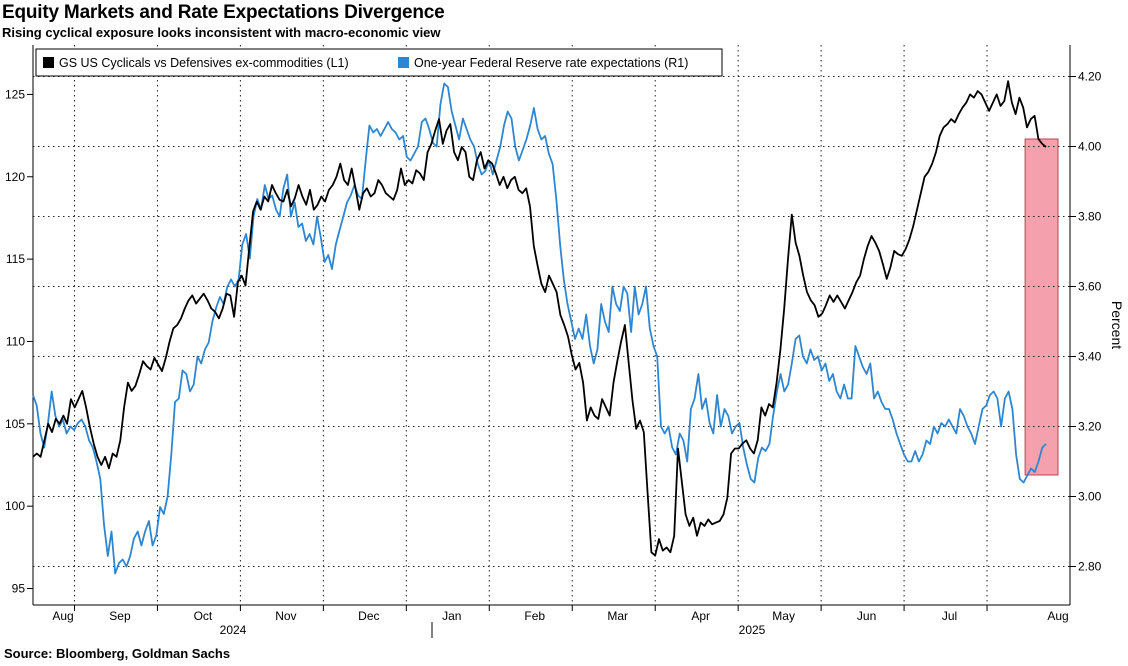 This screenshot has width=1128, height=666. What do you see at coordinates (866, 616) in the screenshot?
I see `x-tick-label: Jun` at bounding box center [866, 616].